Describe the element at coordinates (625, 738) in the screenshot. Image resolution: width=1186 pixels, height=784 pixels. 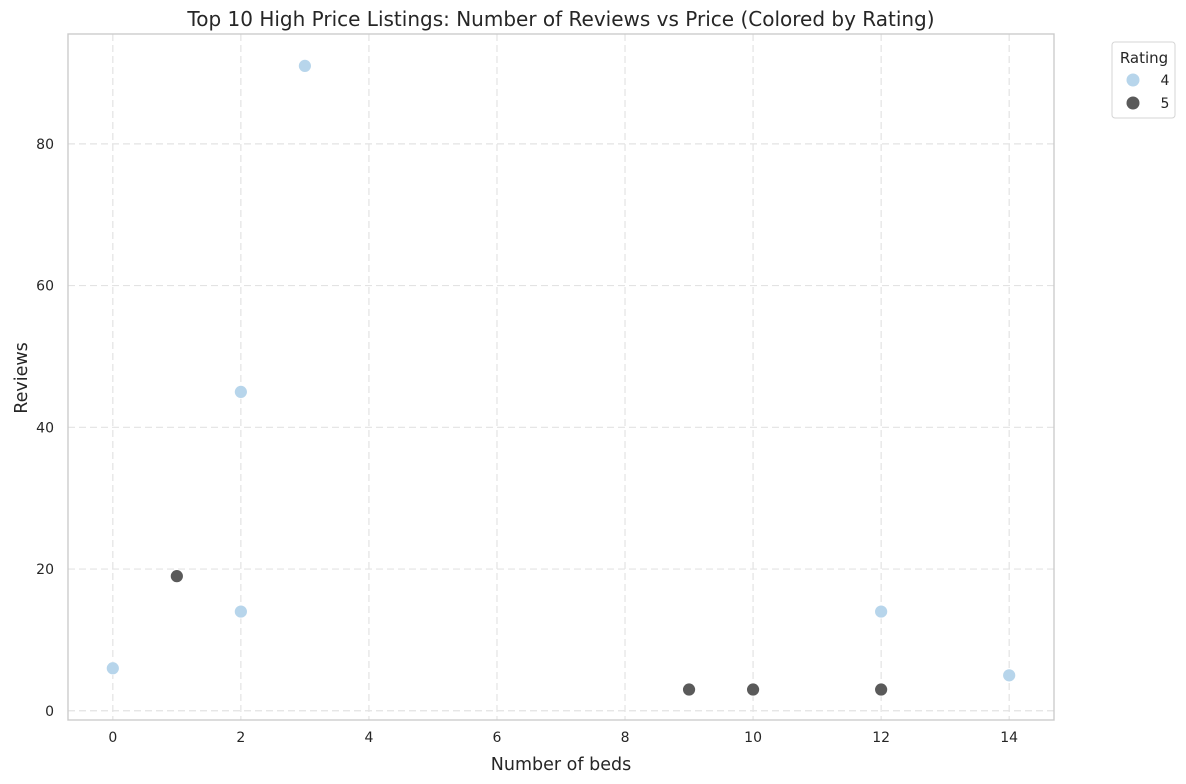
I see `x-tick-label: 8` at that location.